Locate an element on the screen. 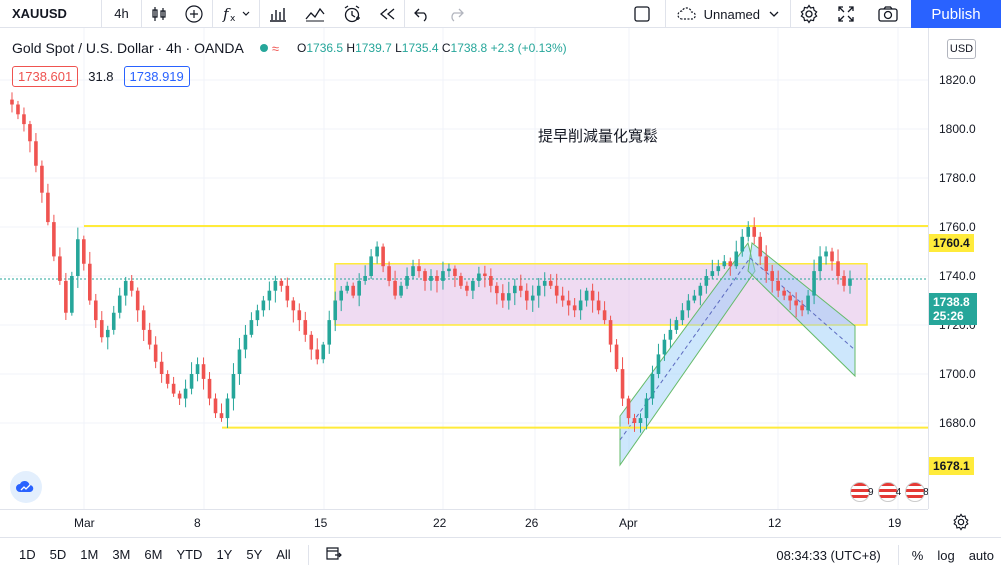 The height and width of the screenshot is (571, 1001). alert-button is located at coordinates (352, 14).